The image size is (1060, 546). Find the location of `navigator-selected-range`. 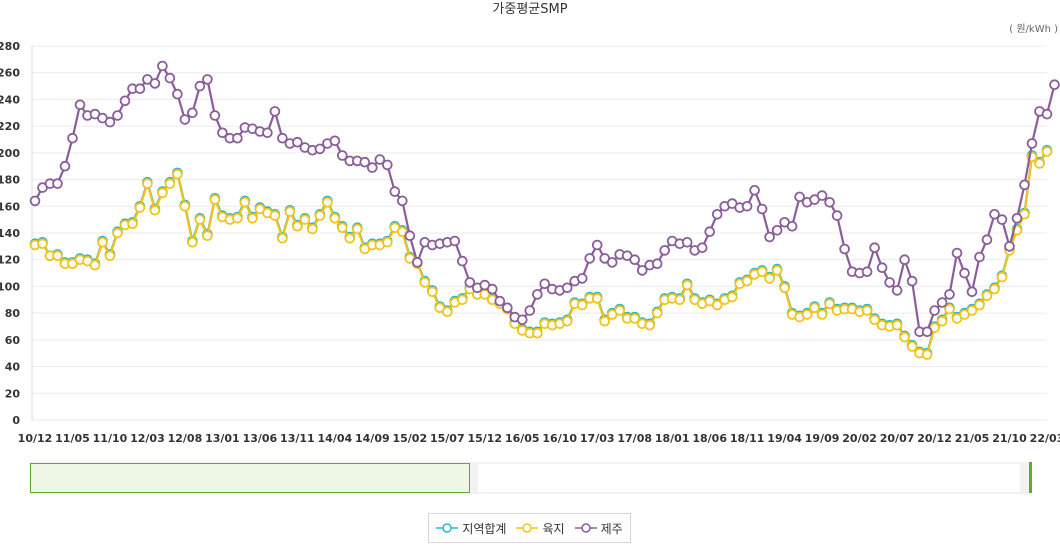

navigator-selected-range is located at coordinates (250, 478).